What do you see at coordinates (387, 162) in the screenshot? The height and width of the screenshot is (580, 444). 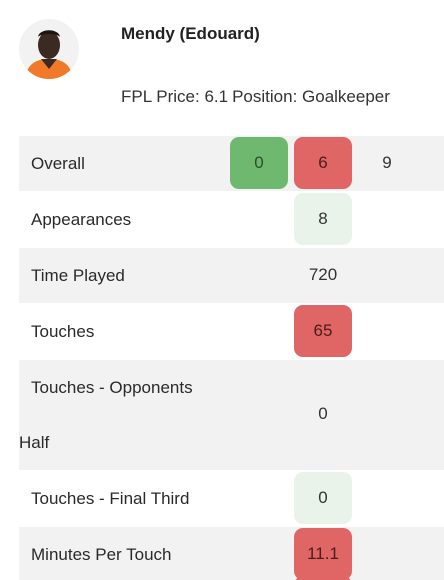 I see `stat-value-cell: 9` at bounding box center [387, 162].